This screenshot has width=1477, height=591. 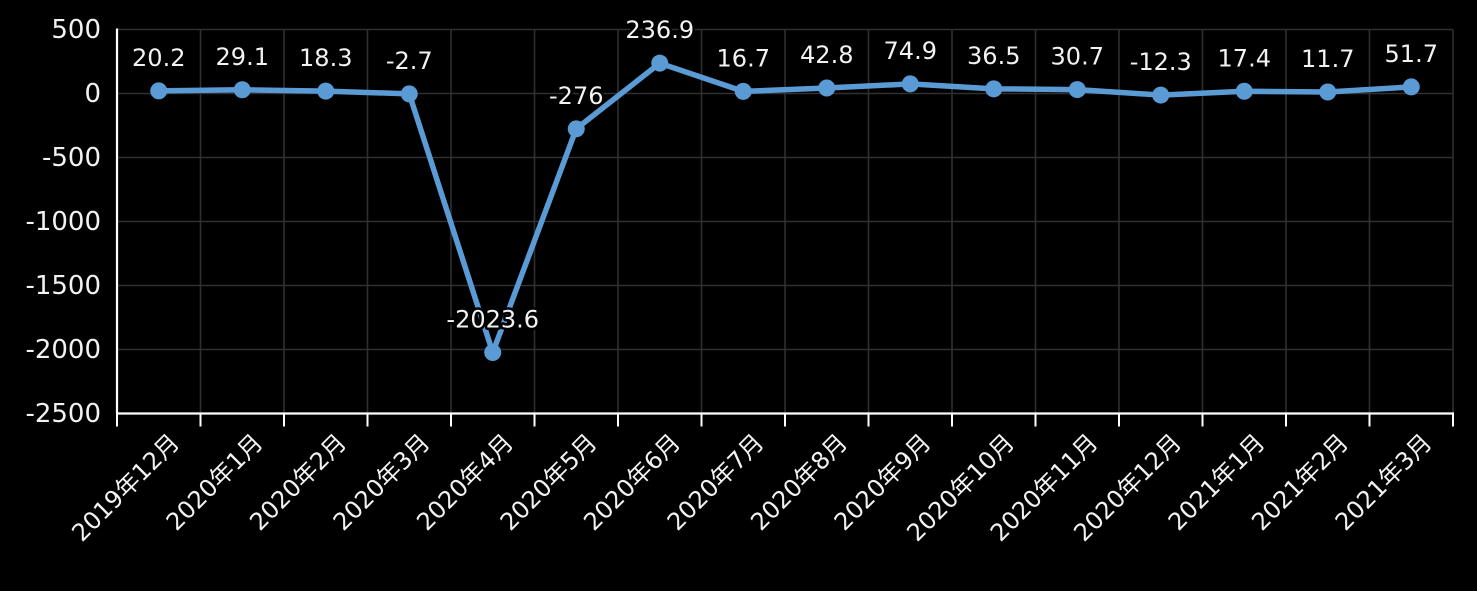 What do you see at coordinates (63, 414) in the screenshot?
I see `y-tick-label: -2500` at bounding box center [63, 414].